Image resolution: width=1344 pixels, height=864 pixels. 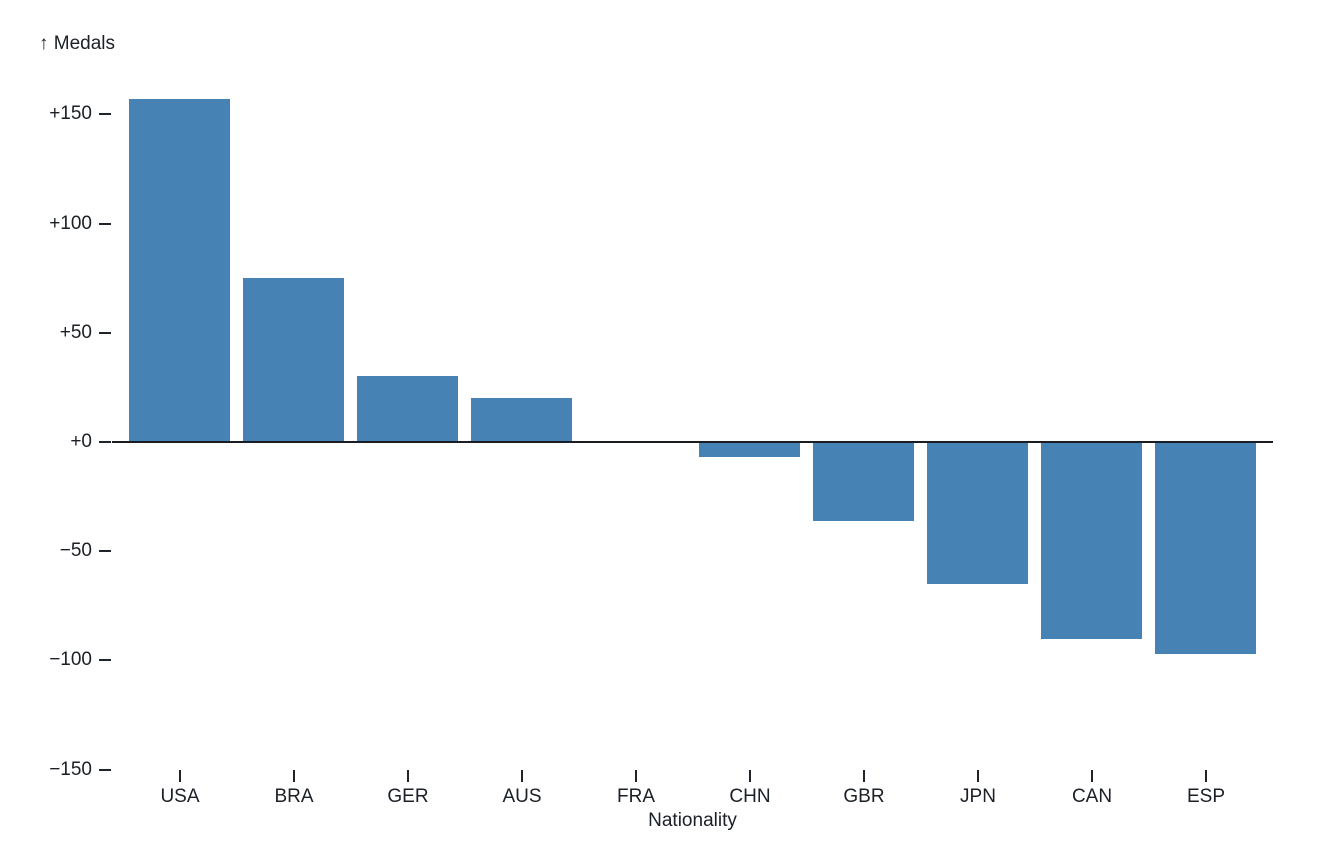 I want to click on bar-bra, so click(x=293, y=360).